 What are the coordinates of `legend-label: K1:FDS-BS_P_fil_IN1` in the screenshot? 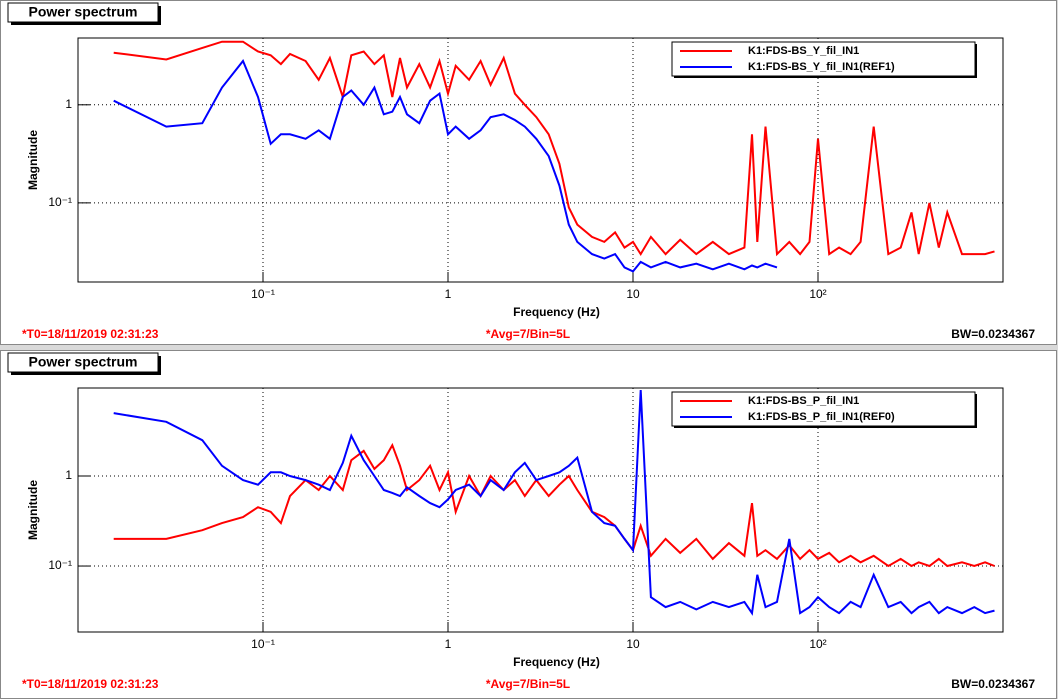 It's located at (803, 401).